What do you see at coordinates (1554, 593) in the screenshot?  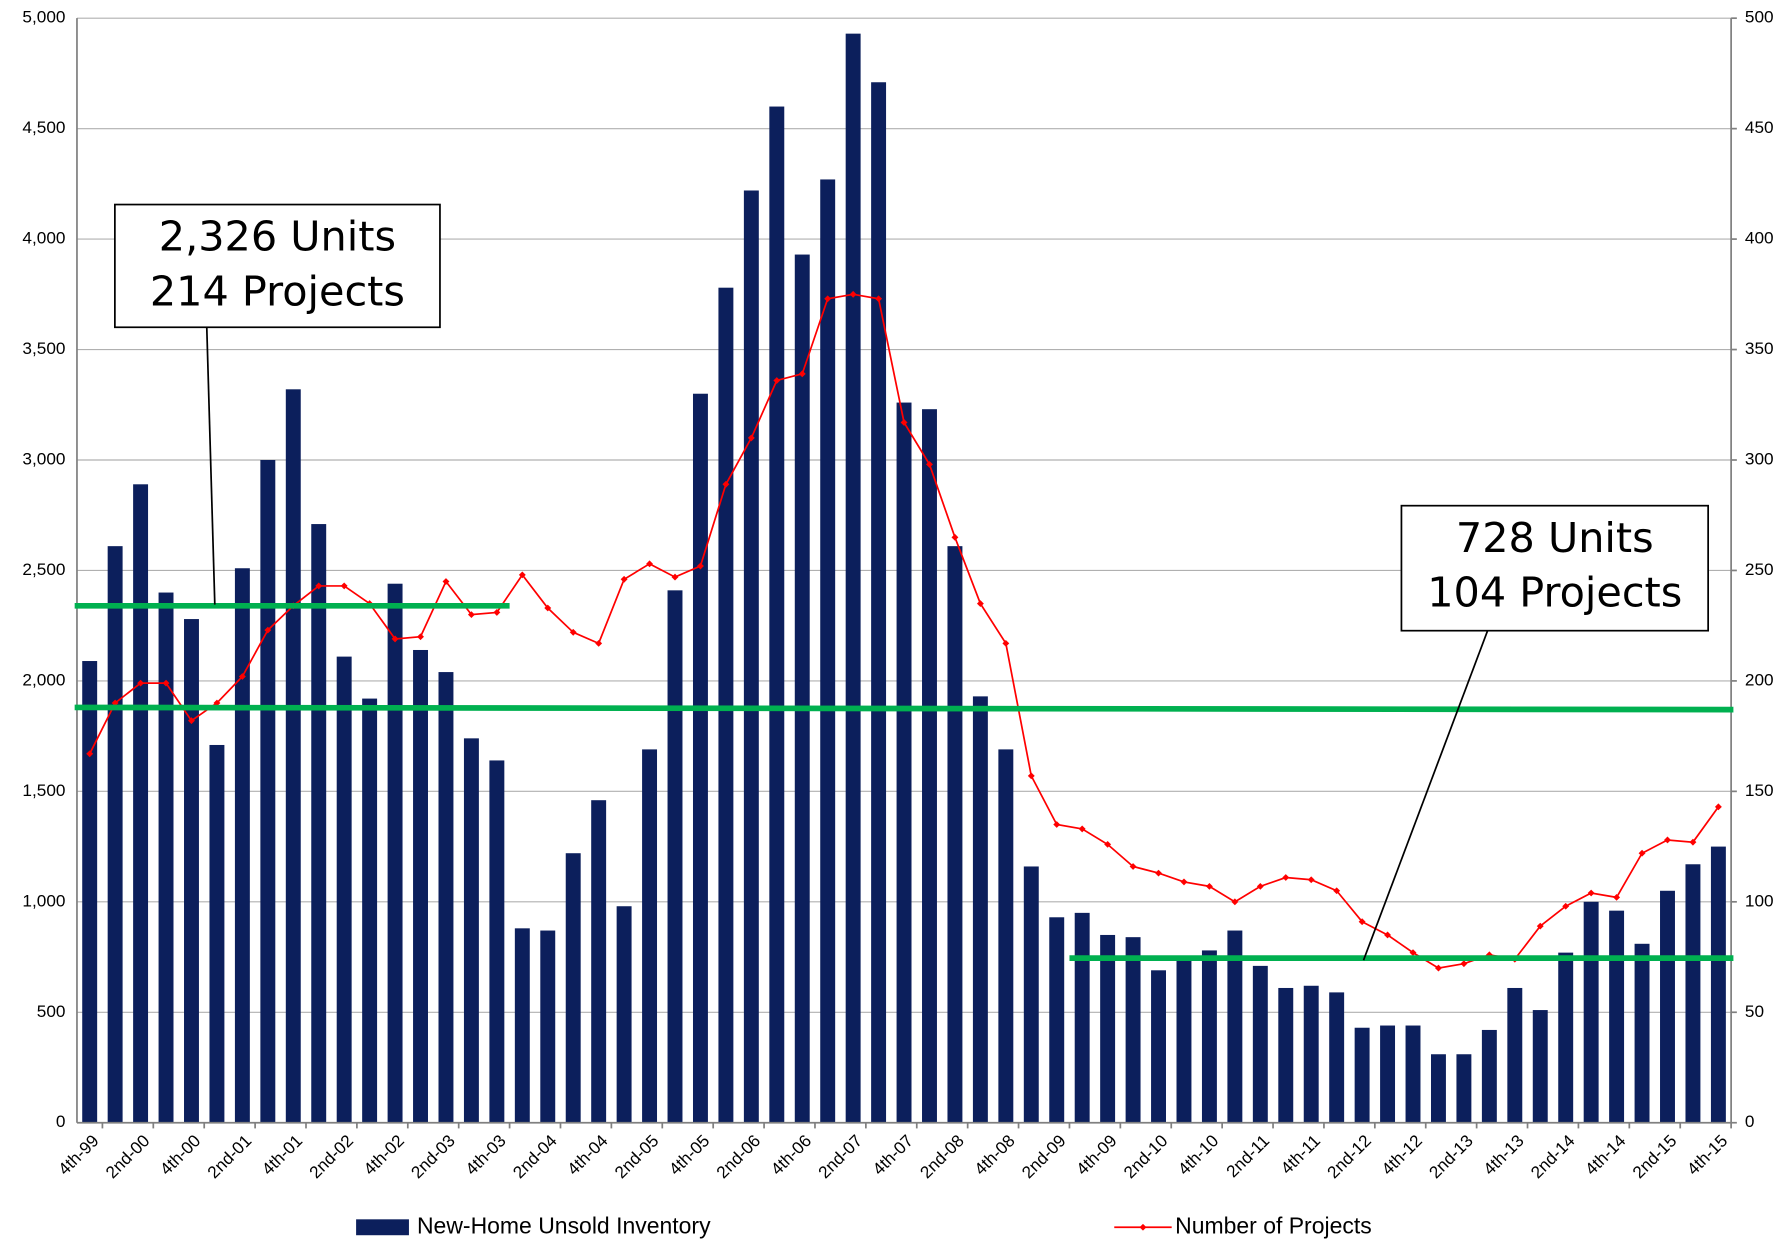 I see `annotation-text: 104 Projects` at bounding box center [1554, 593].